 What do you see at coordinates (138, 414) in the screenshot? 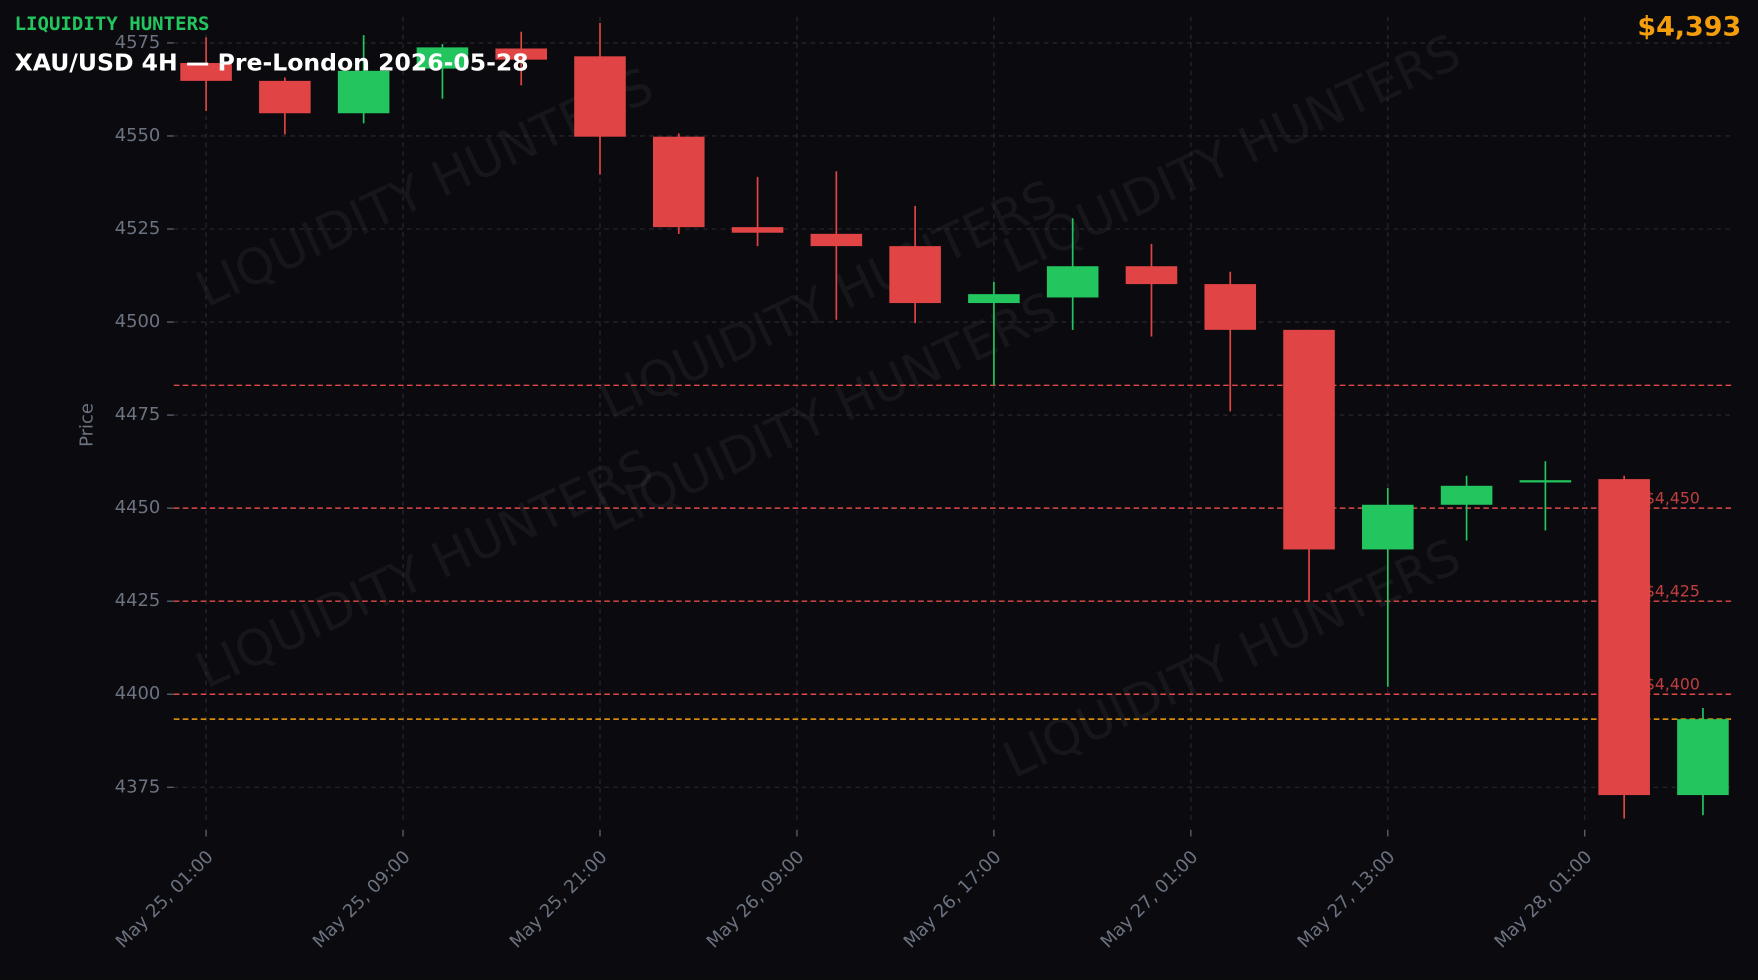
I see `y-tick-label: 4475` at bounding box center [138, 414].